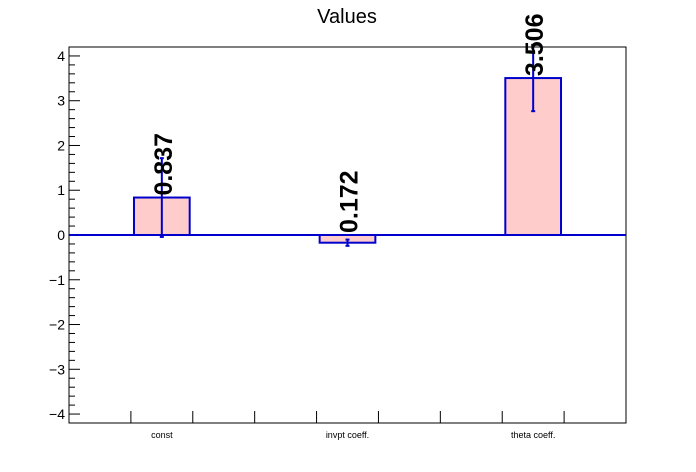  What do you see at coordinates (378, 425) in the screenshot?
I see `x-axis: const invpt coeff. theta coeff.` at bounding box center [378, 425].